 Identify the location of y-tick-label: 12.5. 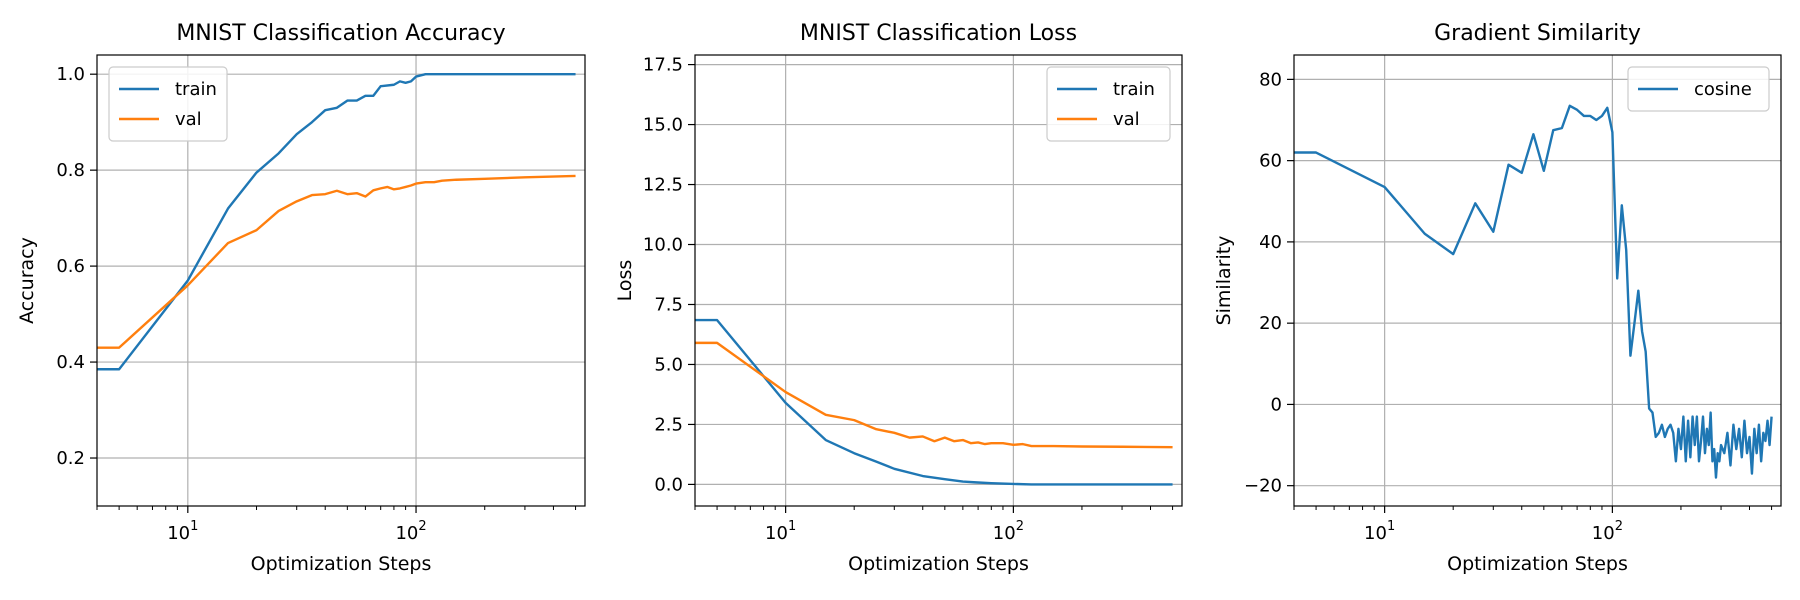
(663, 185).